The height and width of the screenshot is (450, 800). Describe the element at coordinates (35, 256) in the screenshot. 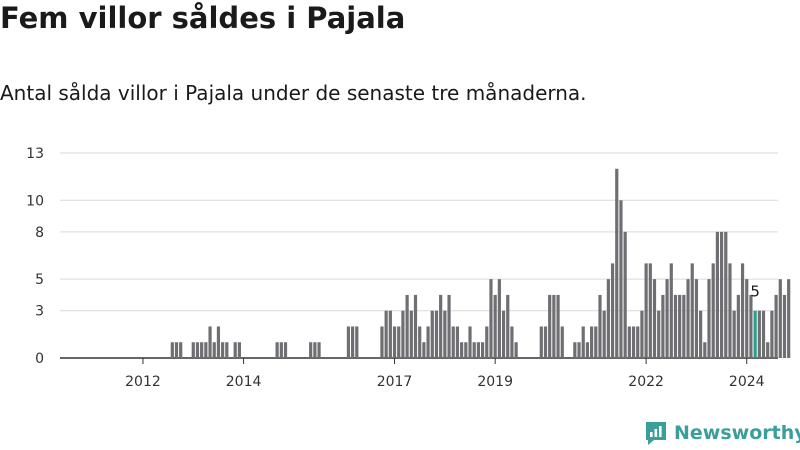

I see `y-axis-ticks: 0 3 5 8 10 13` at that location.